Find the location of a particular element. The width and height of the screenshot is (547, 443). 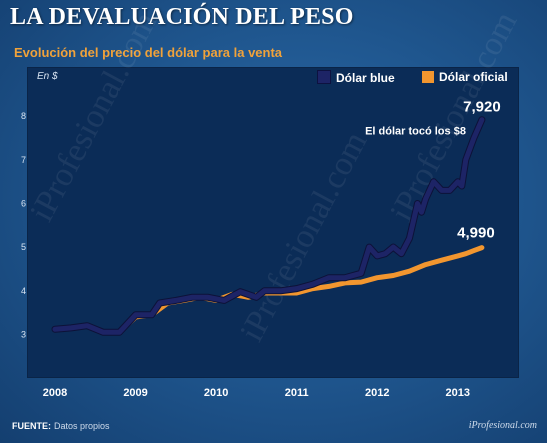

annotation-text: El dólar tocó los $8 is located at coordinates (415, 132).